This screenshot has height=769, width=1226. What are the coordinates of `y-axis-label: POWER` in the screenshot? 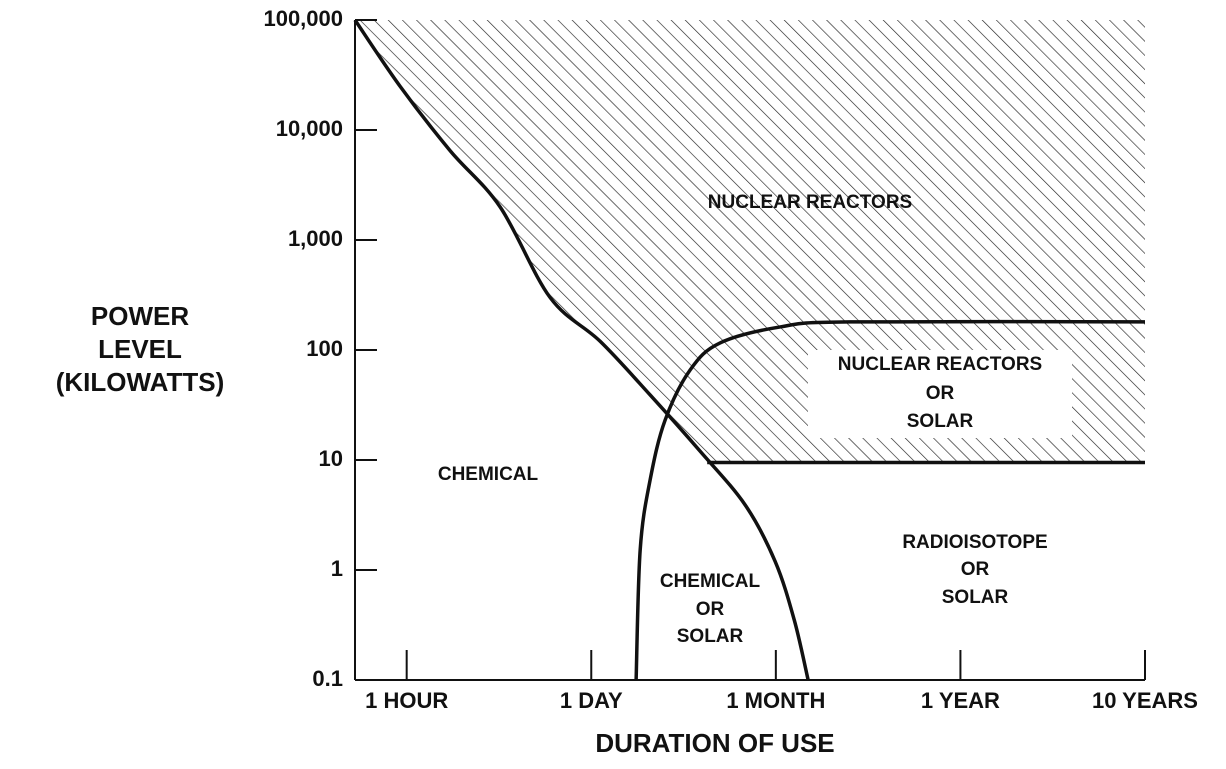 It's located at (140, 316).